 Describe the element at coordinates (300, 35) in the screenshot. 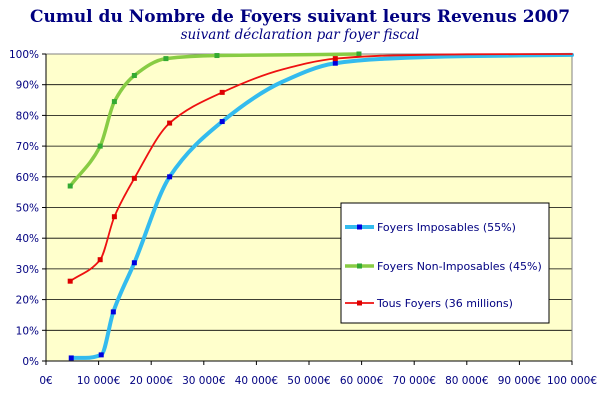

I see `chart-subtitle: suivant déclaration par foyer fiscal` at that location.